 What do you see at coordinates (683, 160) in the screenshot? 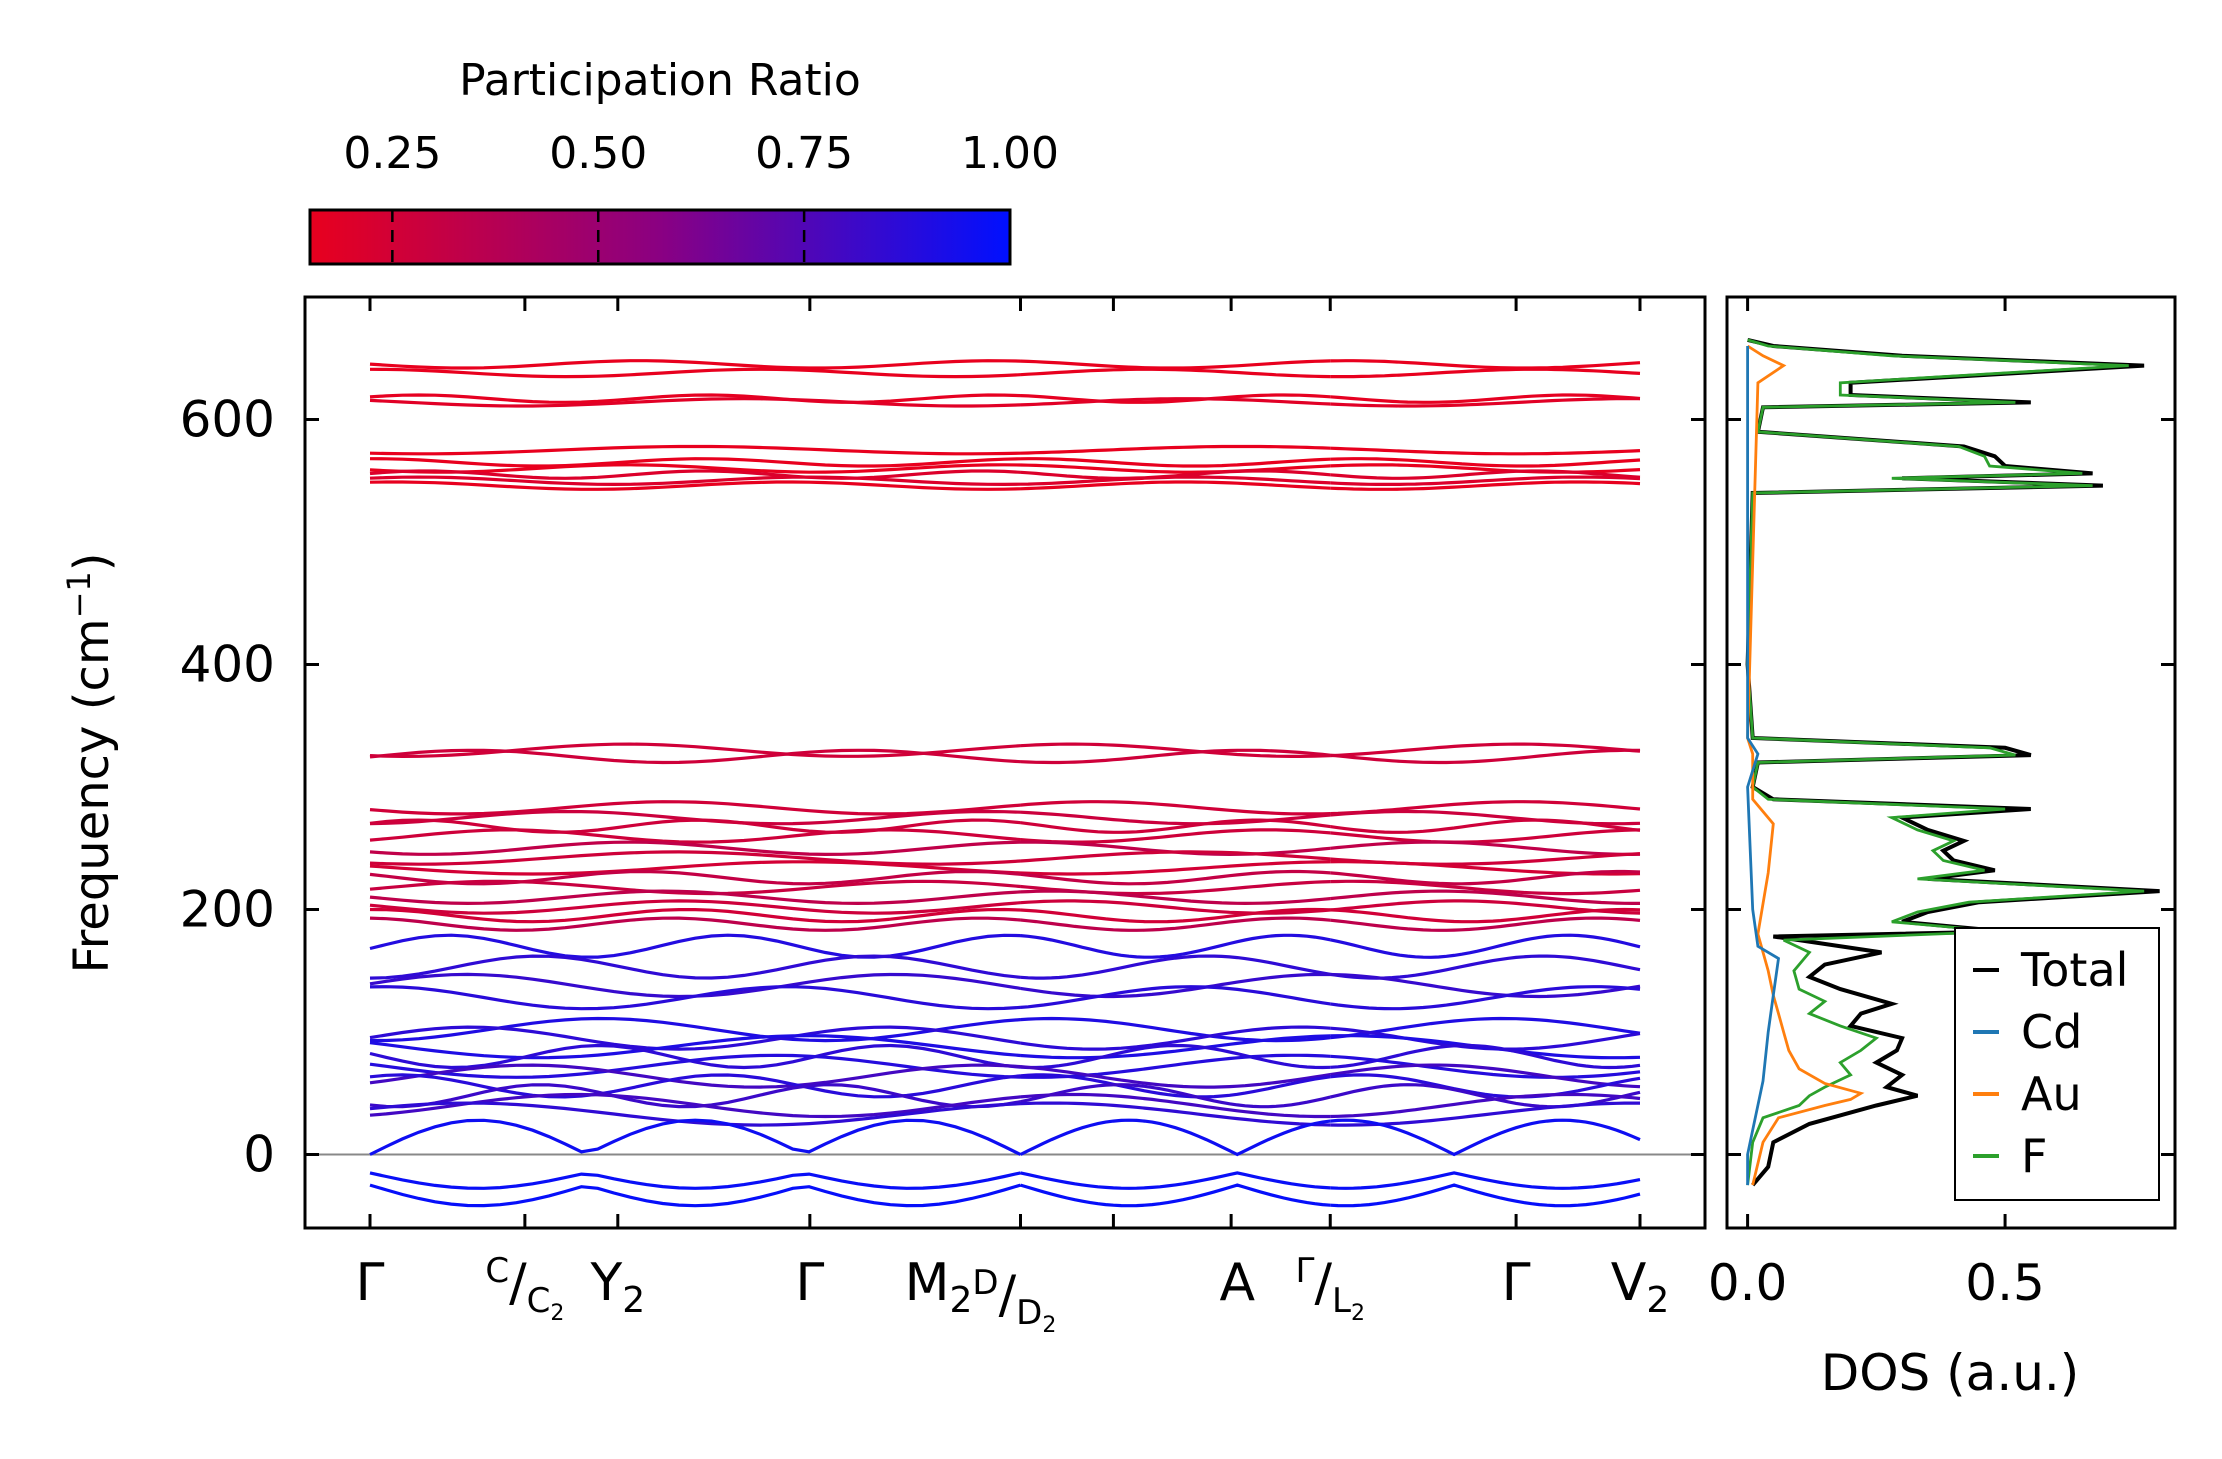
I see `colorbar: Participation Ratio 0.25 0.50 0.75 1.00` at bounding box center [683, 160].